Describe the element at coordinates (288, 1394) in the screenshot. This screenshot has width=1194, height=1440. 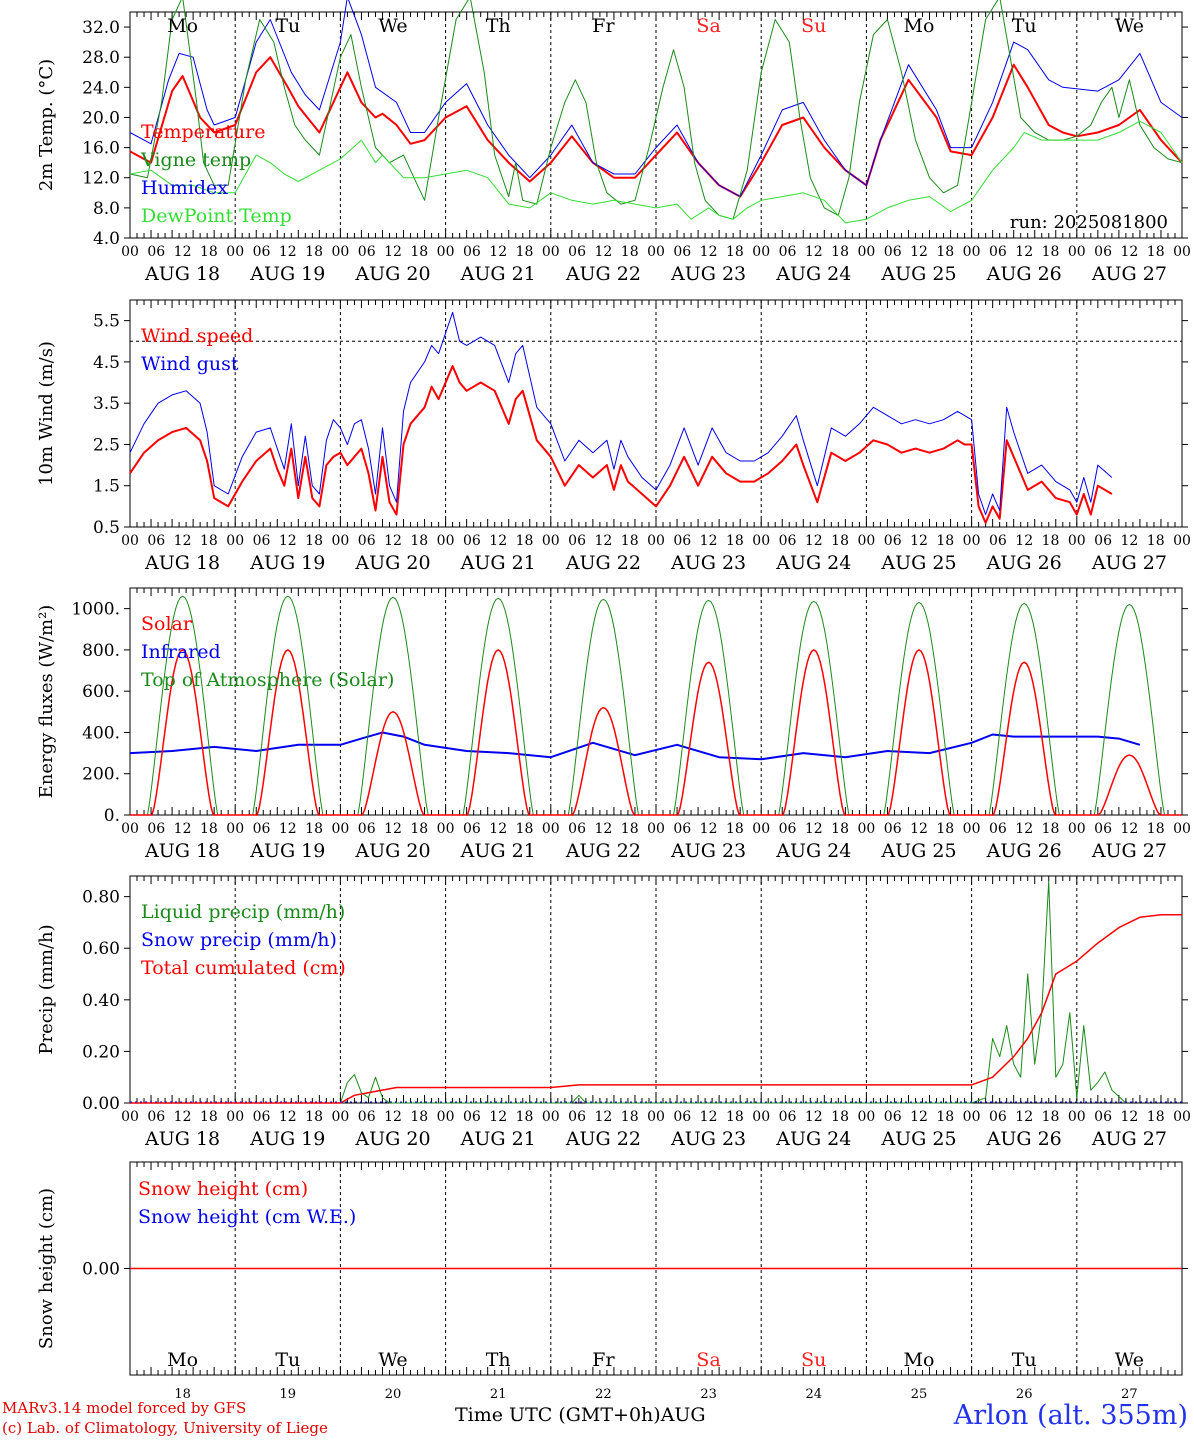
I see `day-number-label: 19` at that location.